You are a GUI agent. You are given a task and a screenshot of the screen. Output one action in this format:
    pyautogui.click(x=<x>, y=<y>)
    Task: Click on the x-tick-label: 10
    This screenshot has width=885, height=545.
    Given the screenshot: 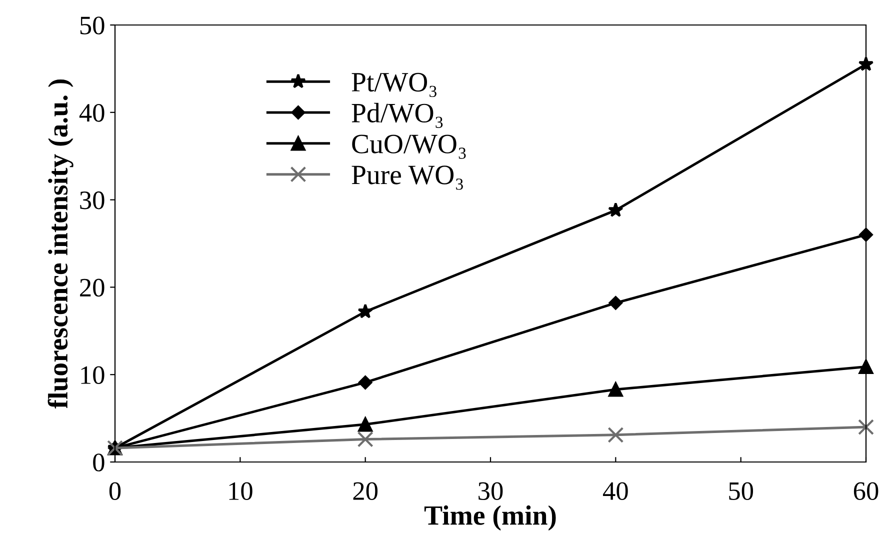 What is the action you would take?
    pyautogui.click(x=240, y=491)
    